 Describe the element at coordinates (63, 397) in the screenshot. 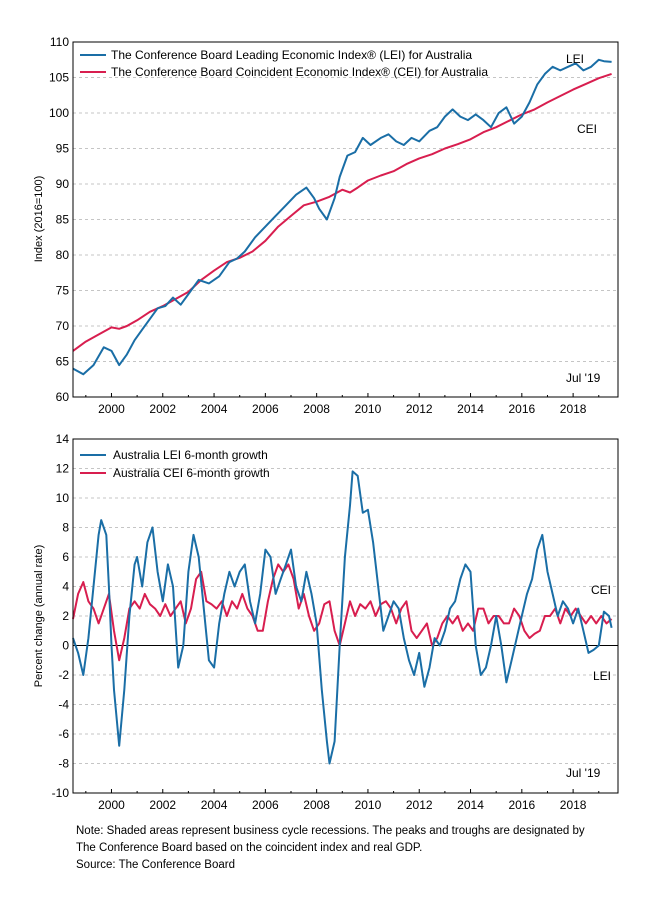

I see `y-tick-label: 60` at that location.